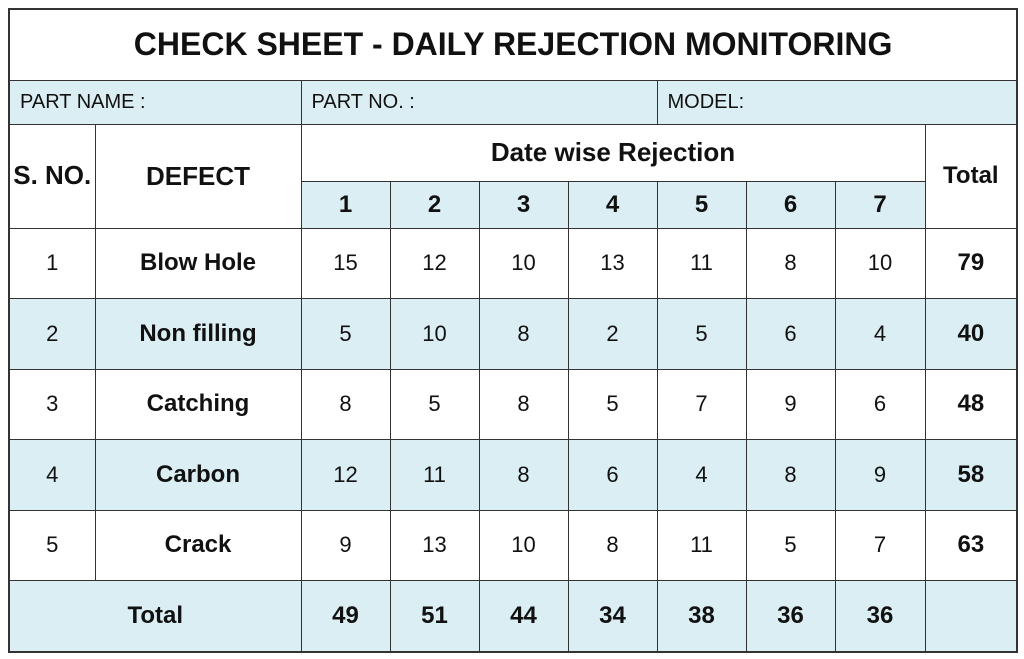  Describe the element at coordinates (434, 204) in the screenshot. I see `day-header: 2` at that location.